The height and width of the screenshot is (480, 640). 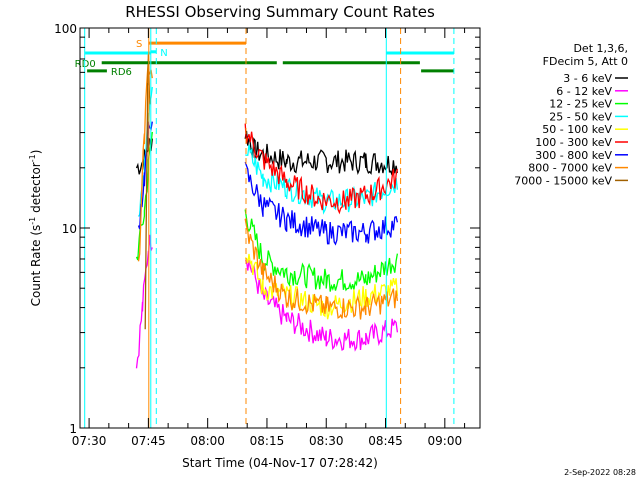 What do you see at coordinates (563, 180) in the screenshot?
I see `legend-label-9: 7000 - 15000 keV` at bounding box center [563, 180].